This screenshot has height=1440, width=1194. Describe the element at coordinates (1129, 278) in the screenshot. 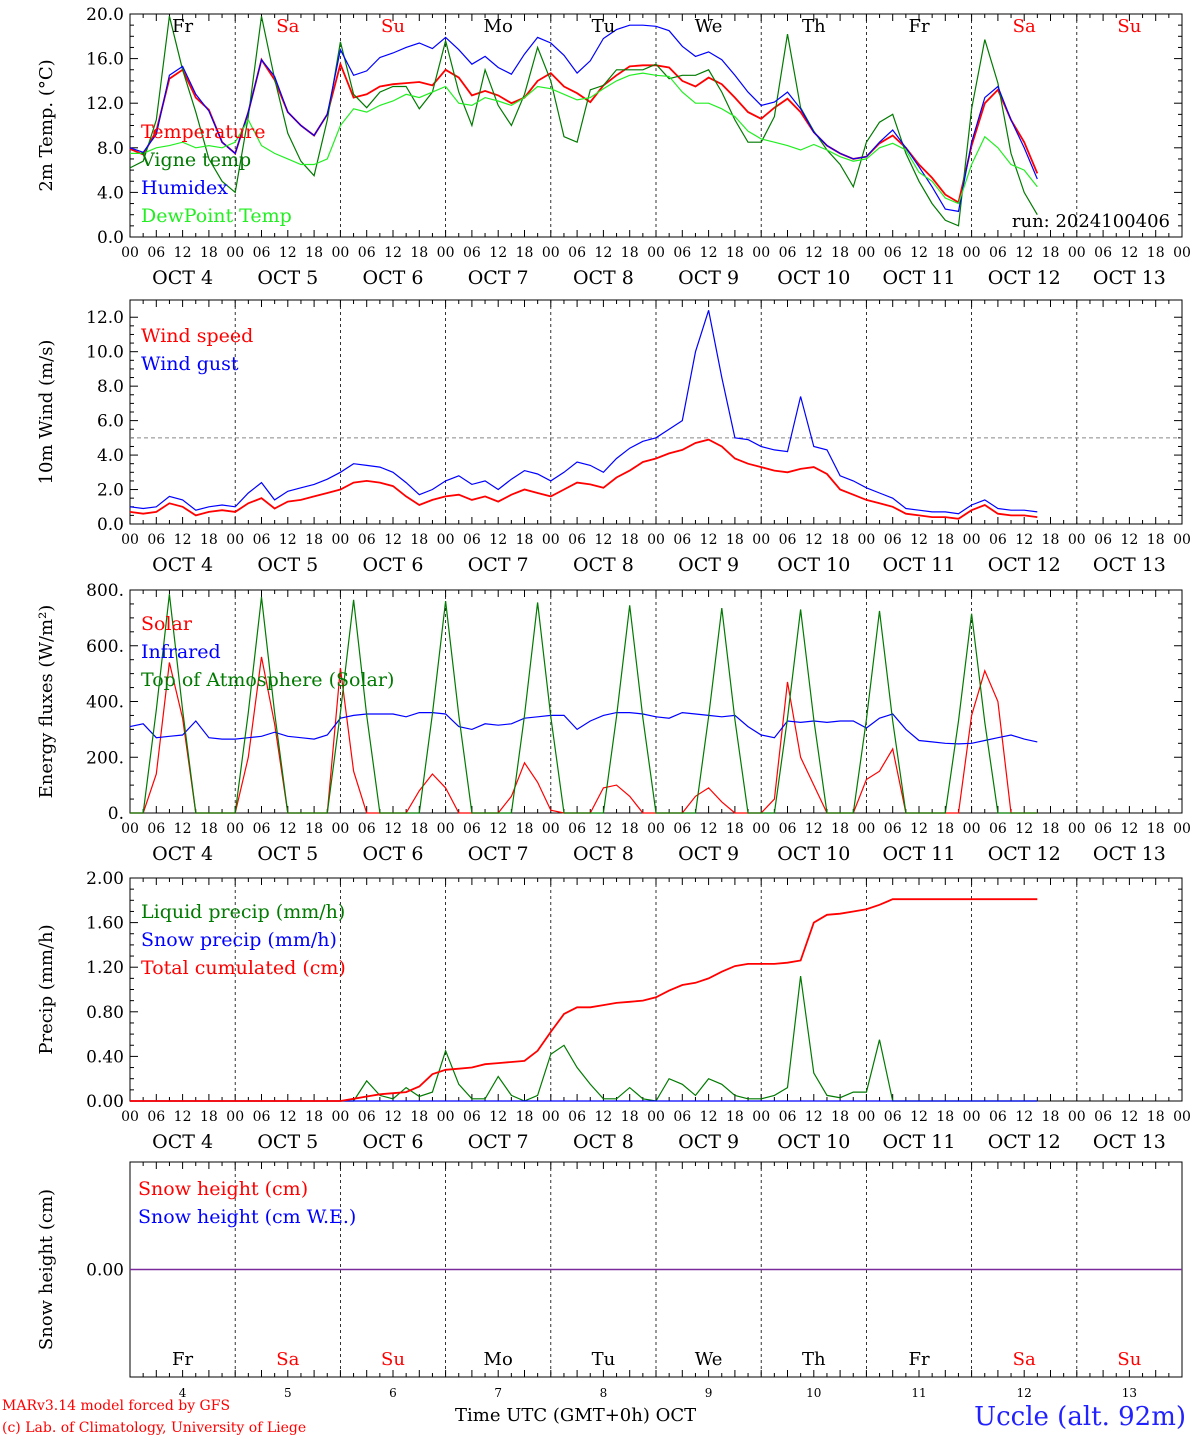

I see `date-label: OCT 13` at that location.